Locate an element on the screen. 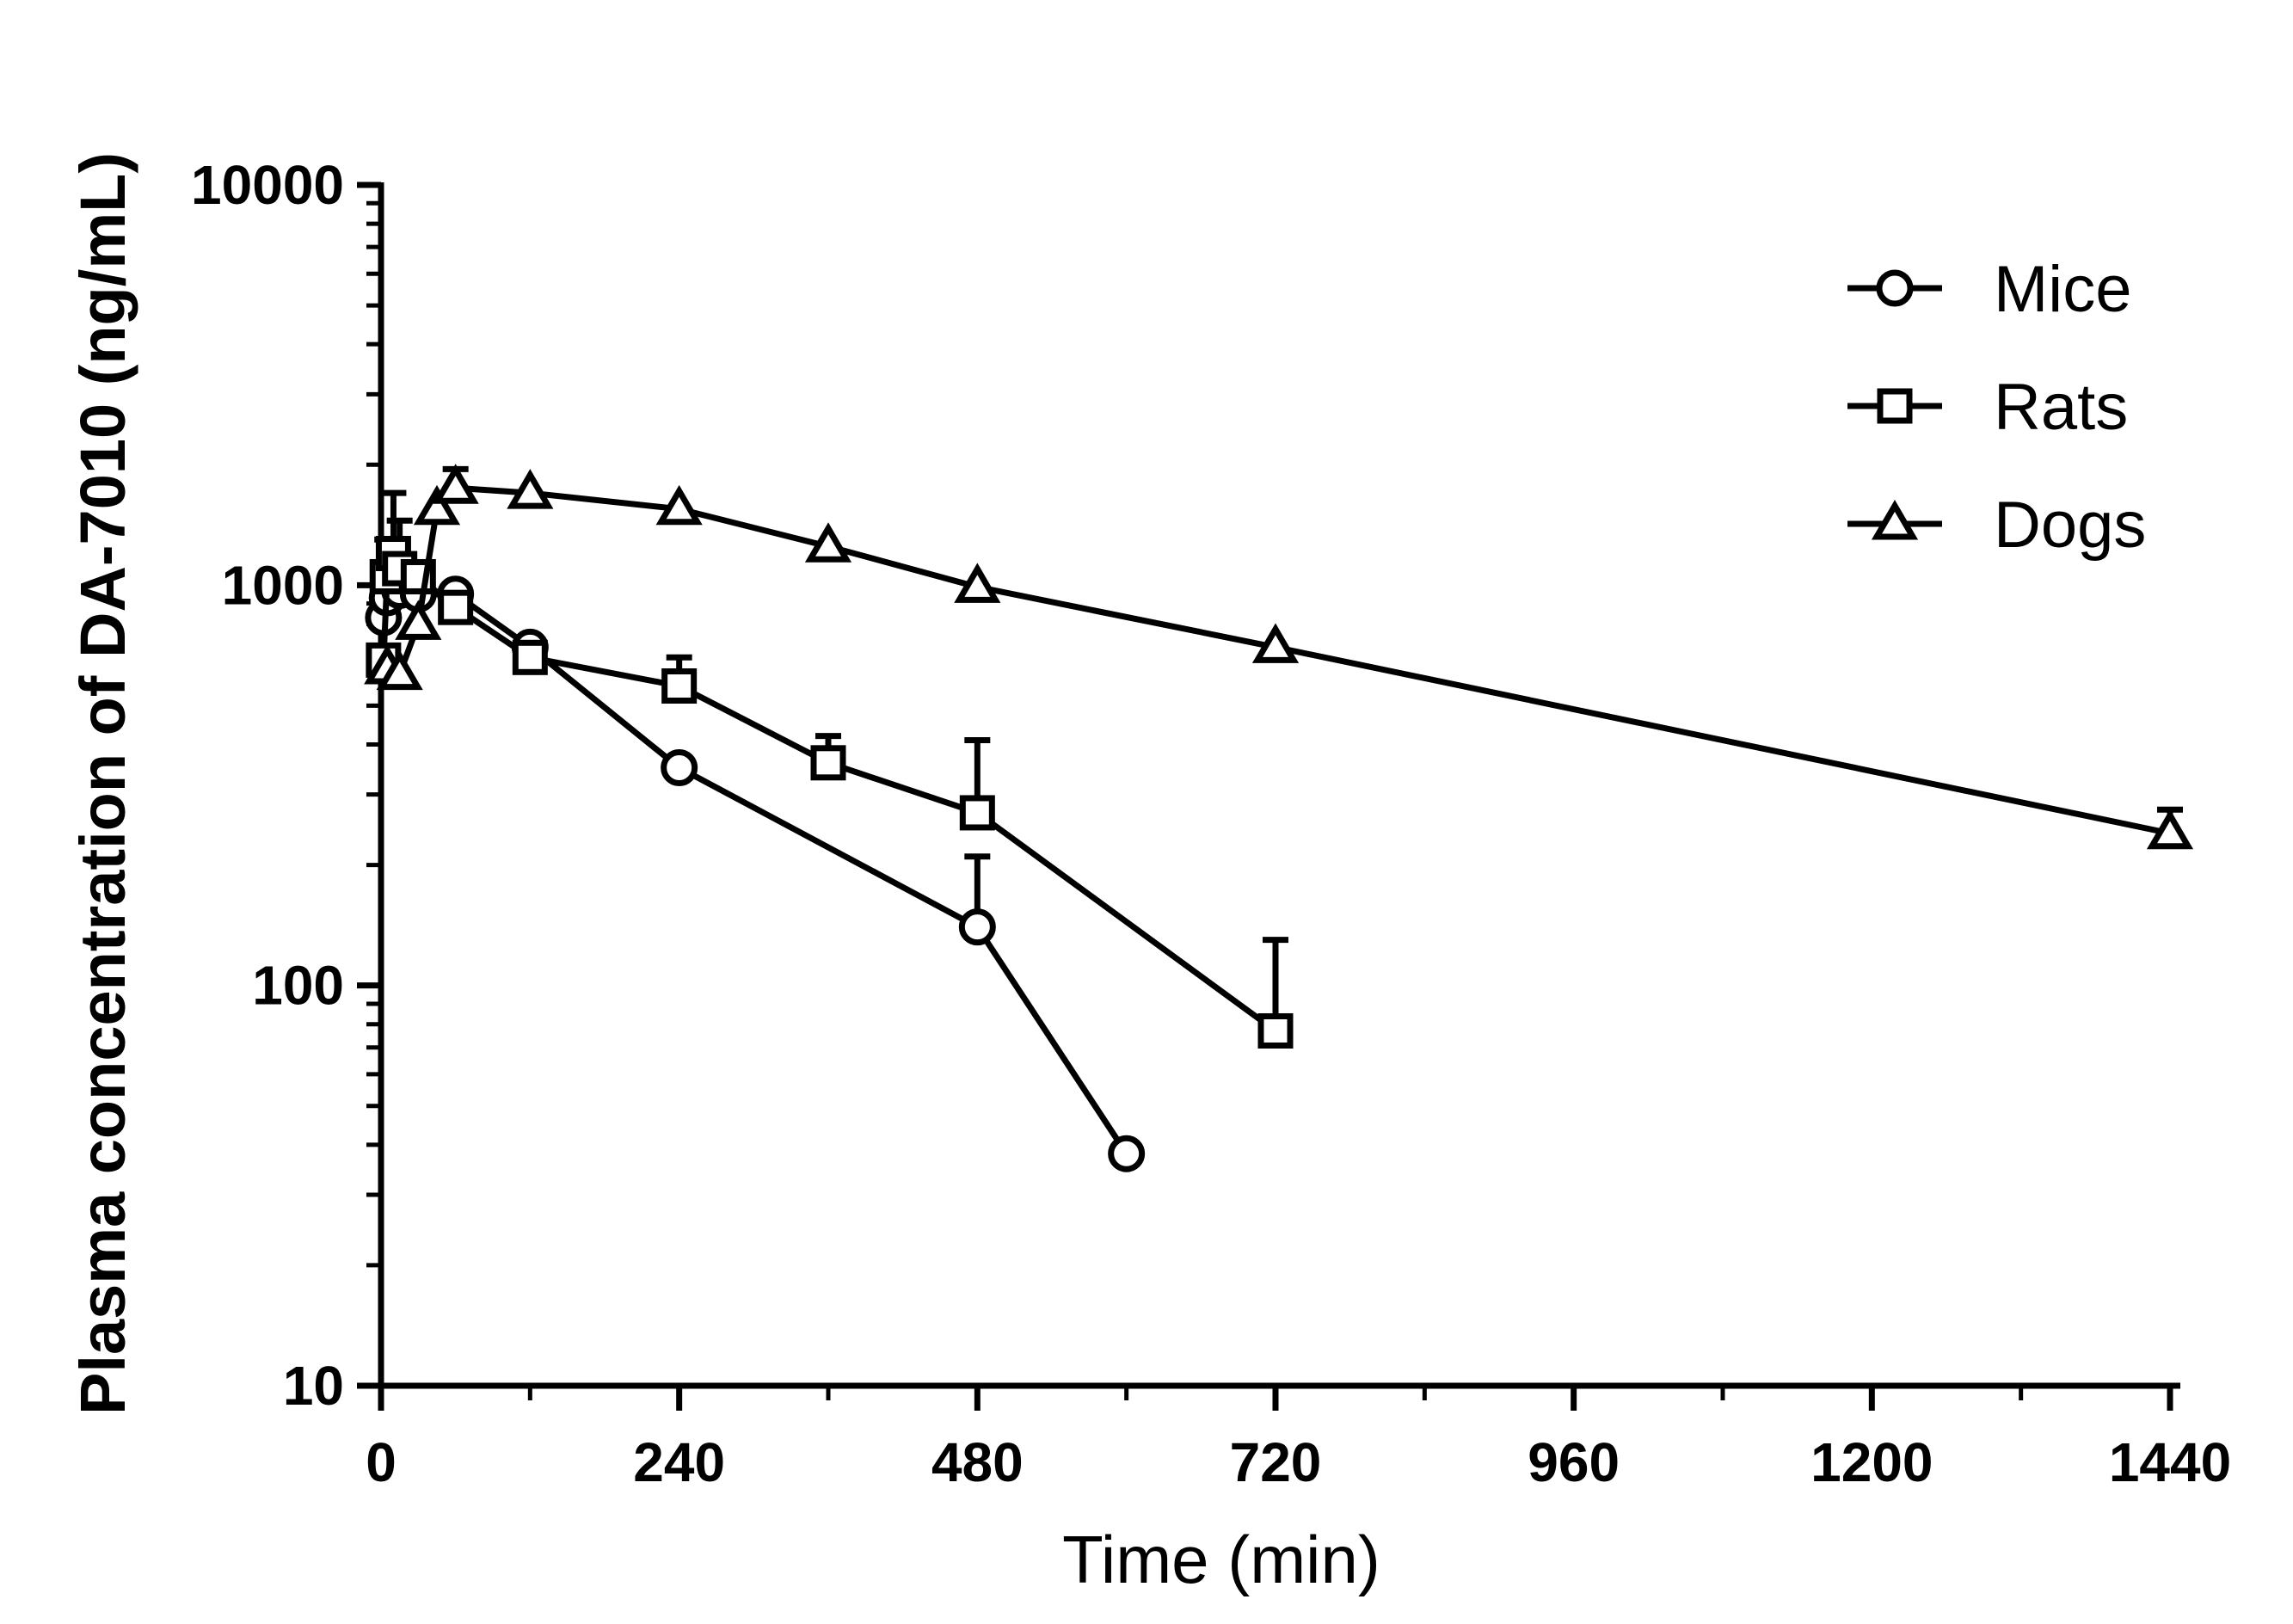 The height and width of the screenshot is (1624, 2293). legend-marker-mice is located at coordinates (1895, 288).